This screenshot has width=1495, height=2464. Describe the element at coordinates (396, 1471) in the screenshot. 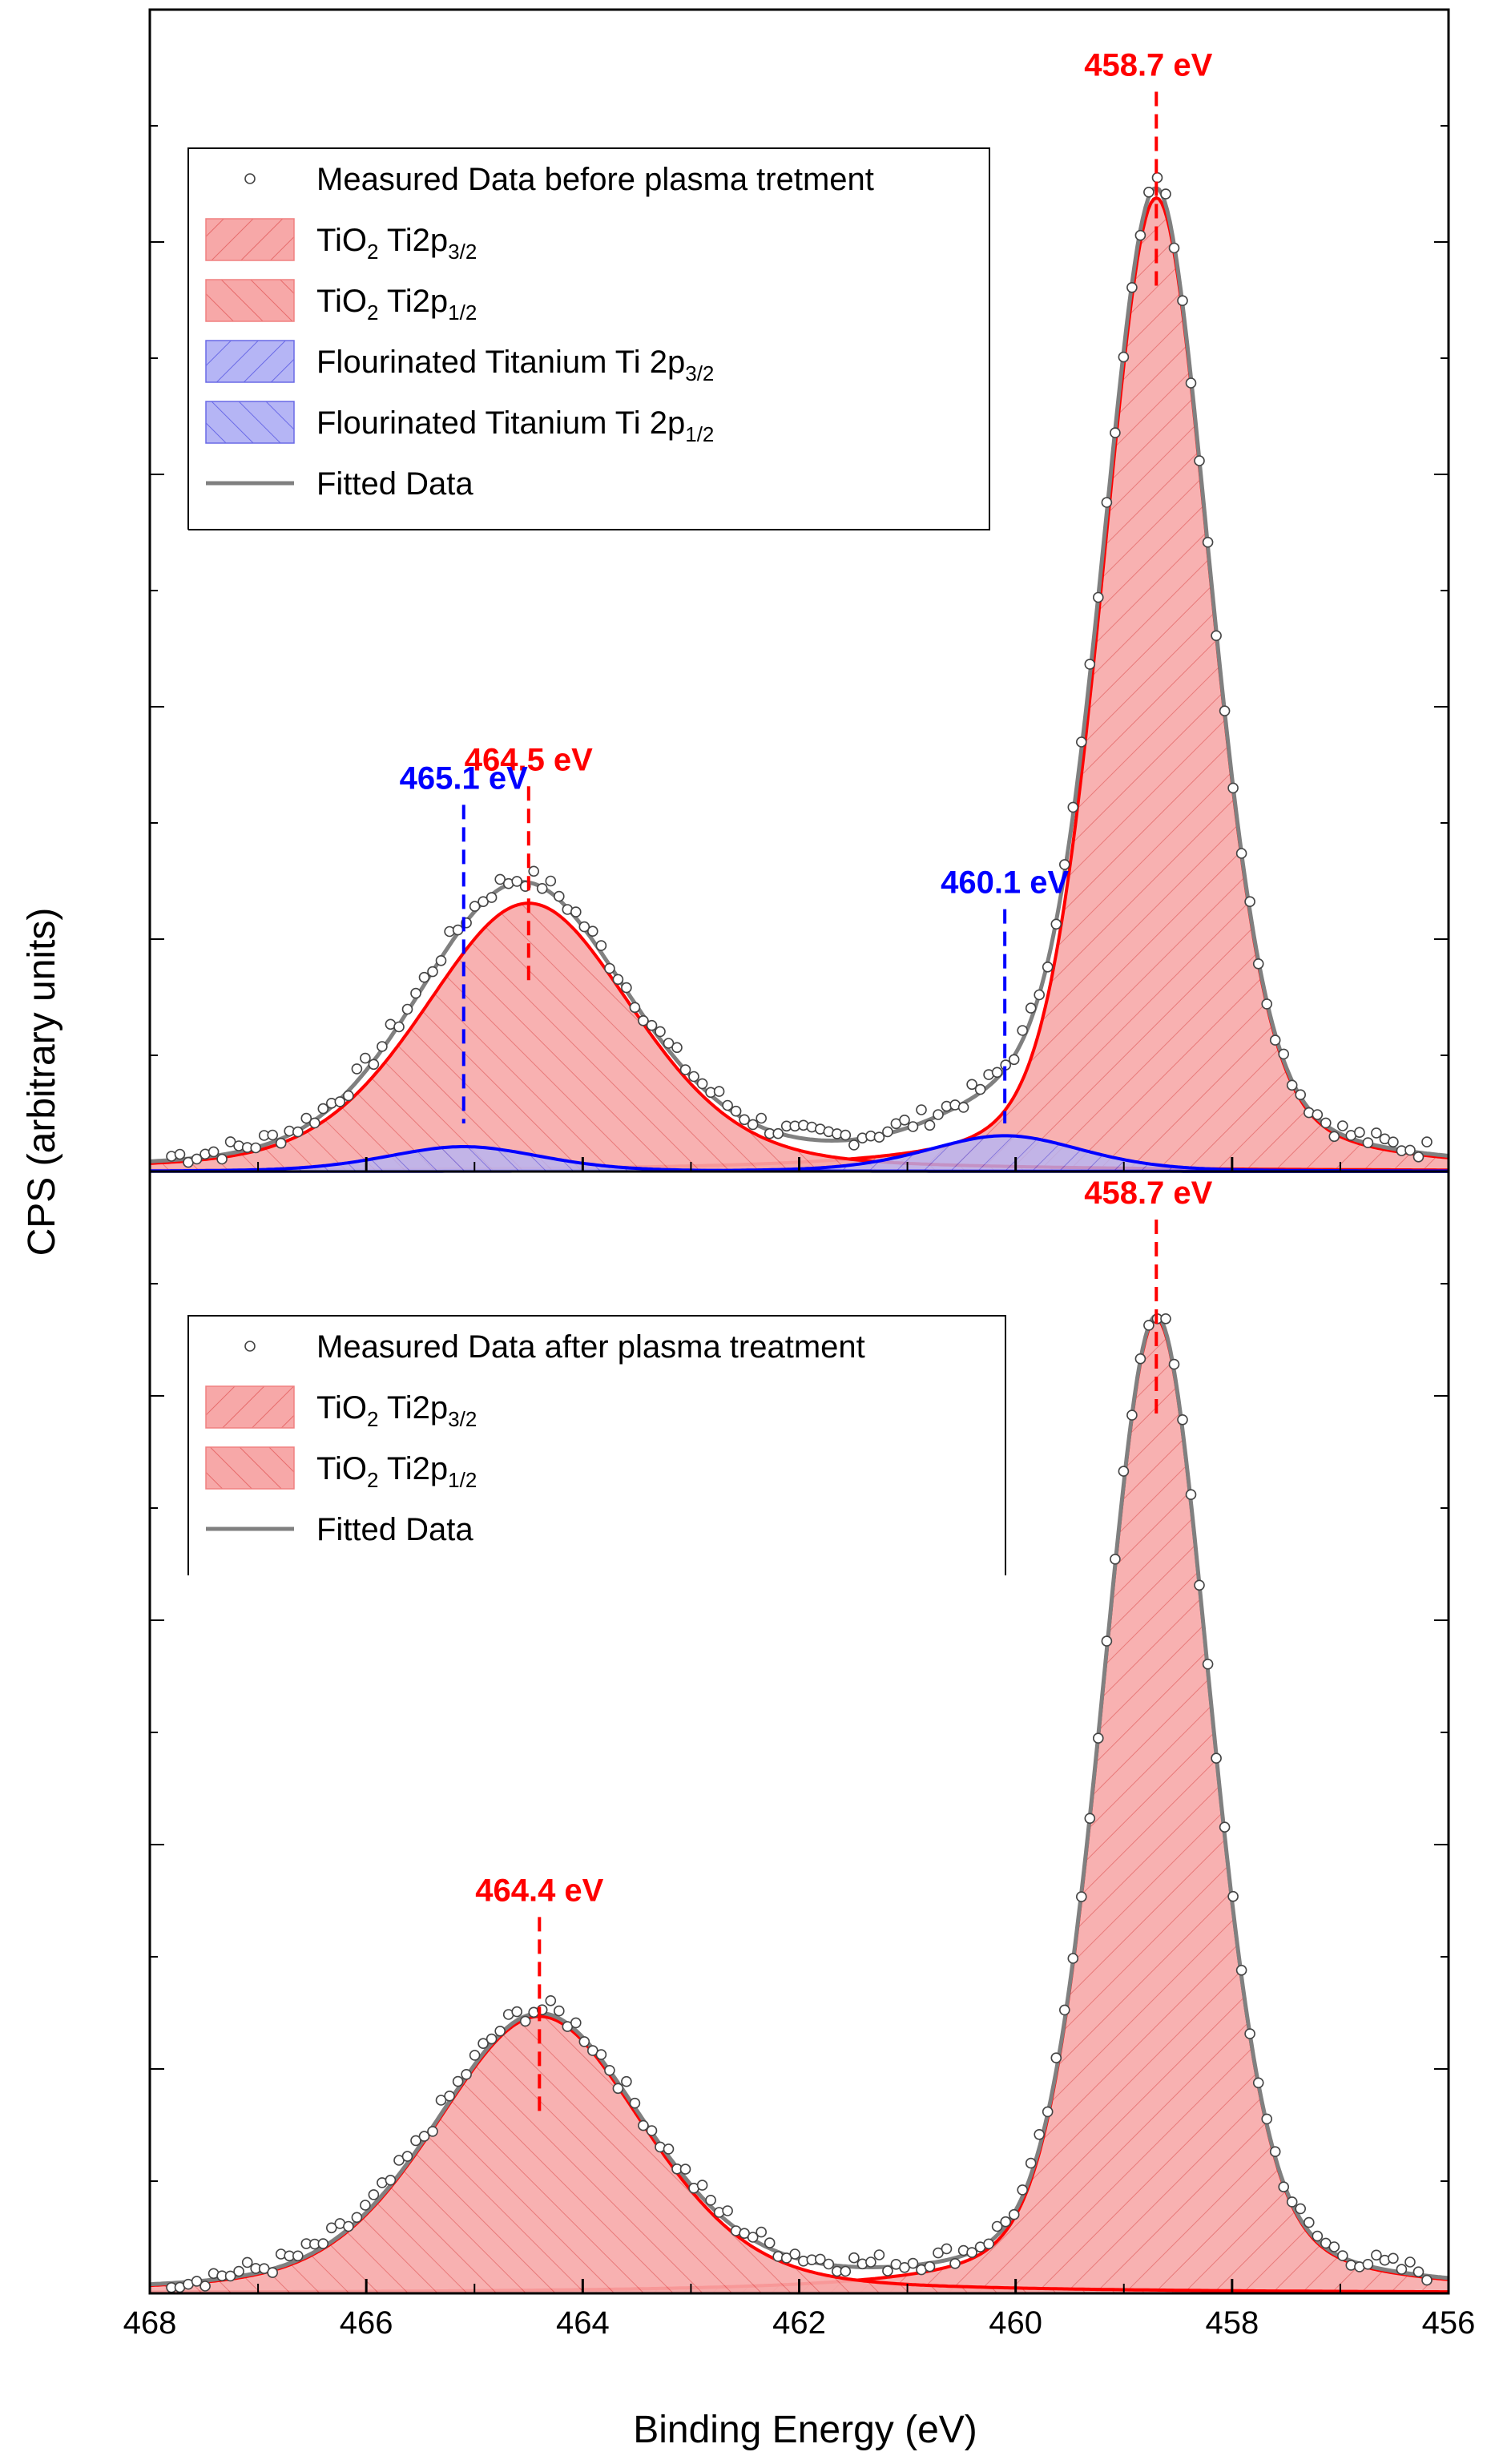

I see `legend-label-1-2: TiO2 Ti2p1/2` at that location.